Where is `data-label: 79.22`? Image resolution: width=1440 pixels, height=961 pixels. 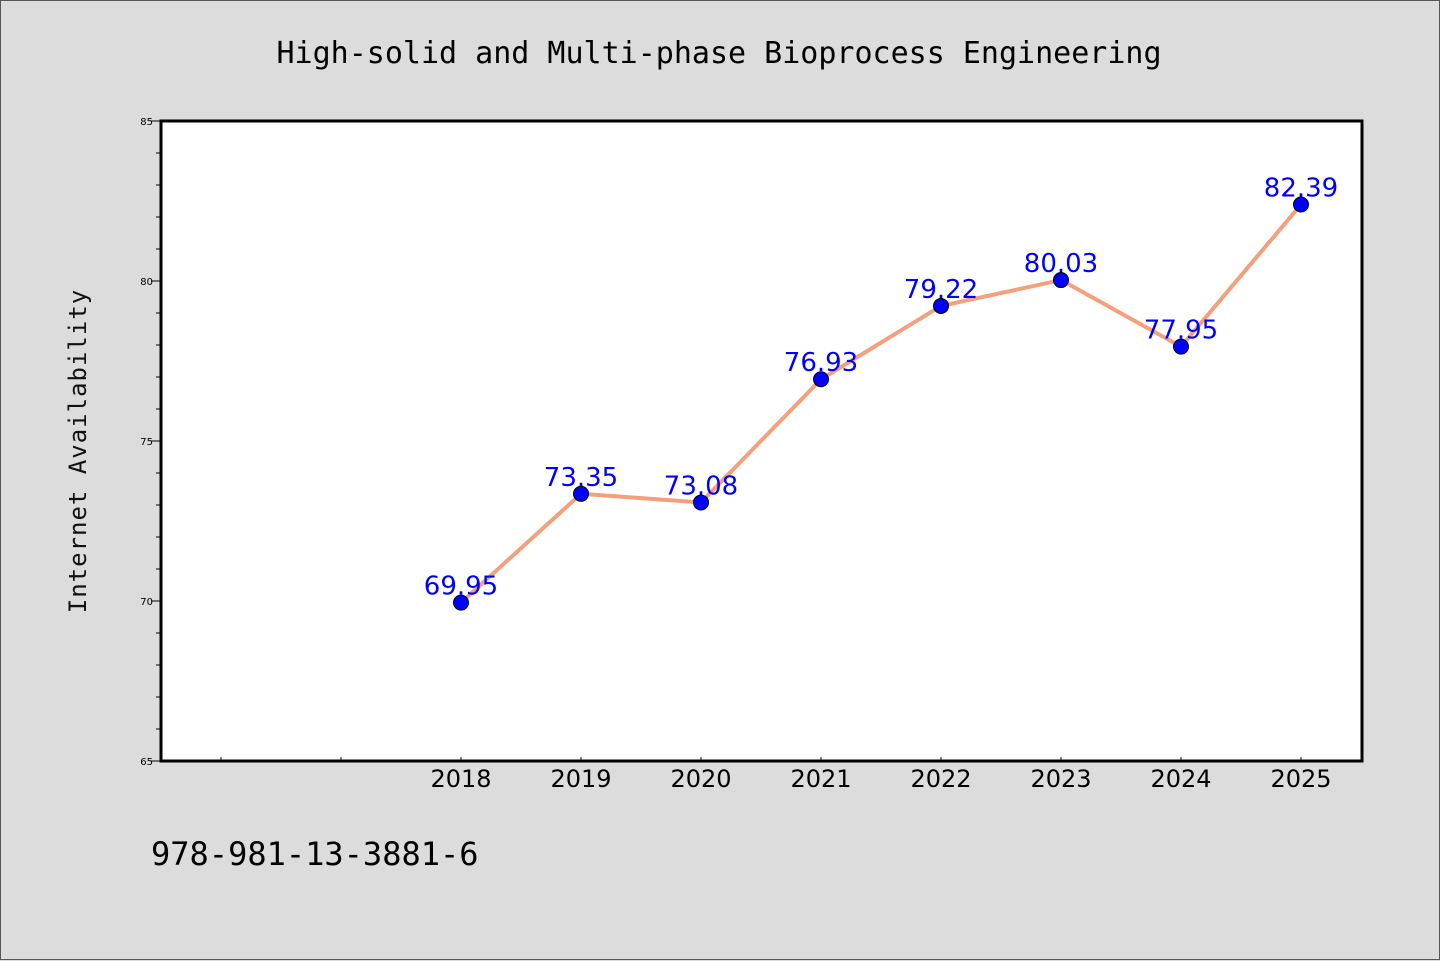 data-label: 79.22 is located at coordinates (941, 290).